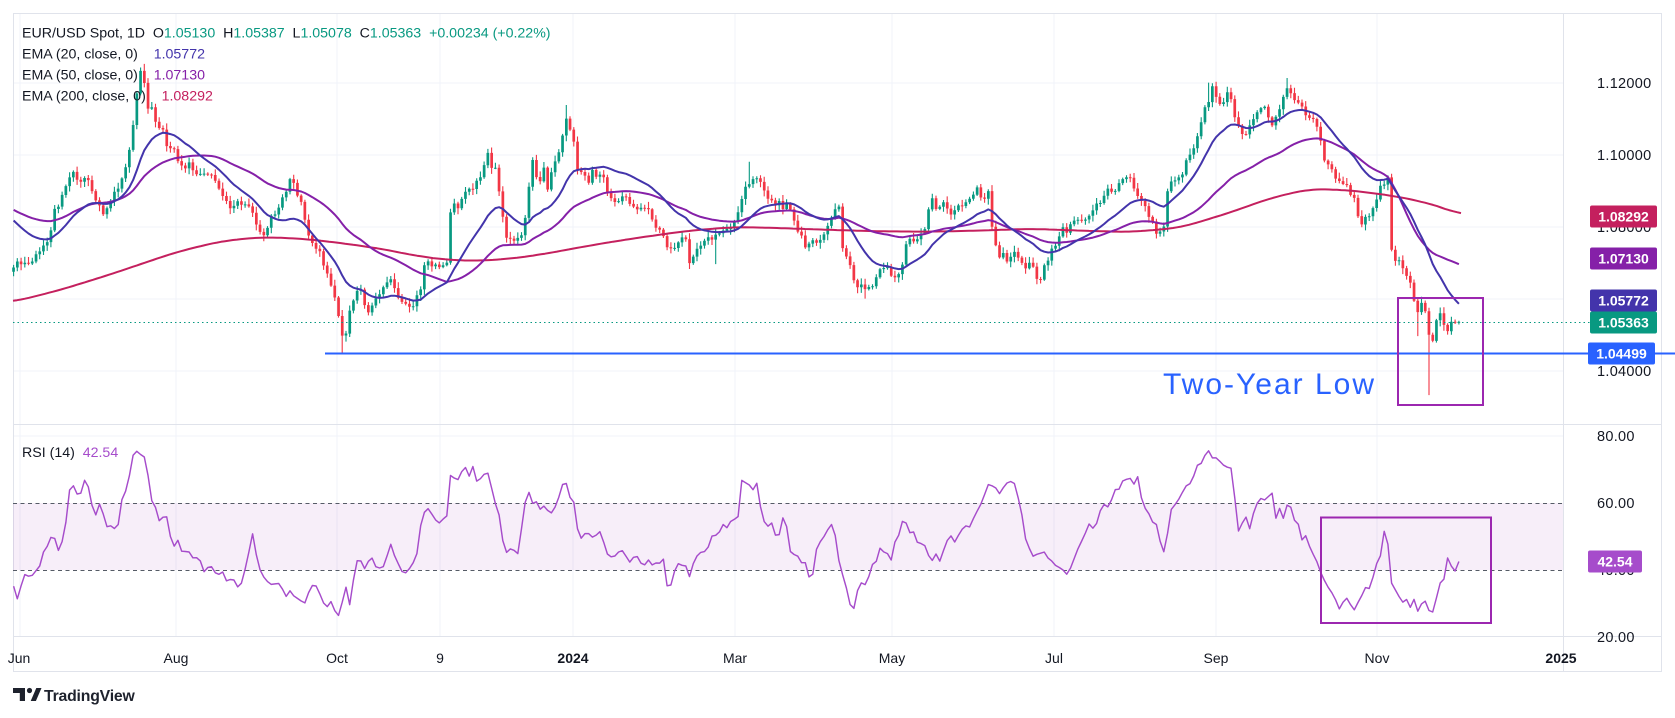 Image resolution: width=1675 pixels, height=718 pixels. What do you see at coordinates (1054, 658) in the screenshot?
I see `svg-text: Jul` at bounding box center [1054, 658].